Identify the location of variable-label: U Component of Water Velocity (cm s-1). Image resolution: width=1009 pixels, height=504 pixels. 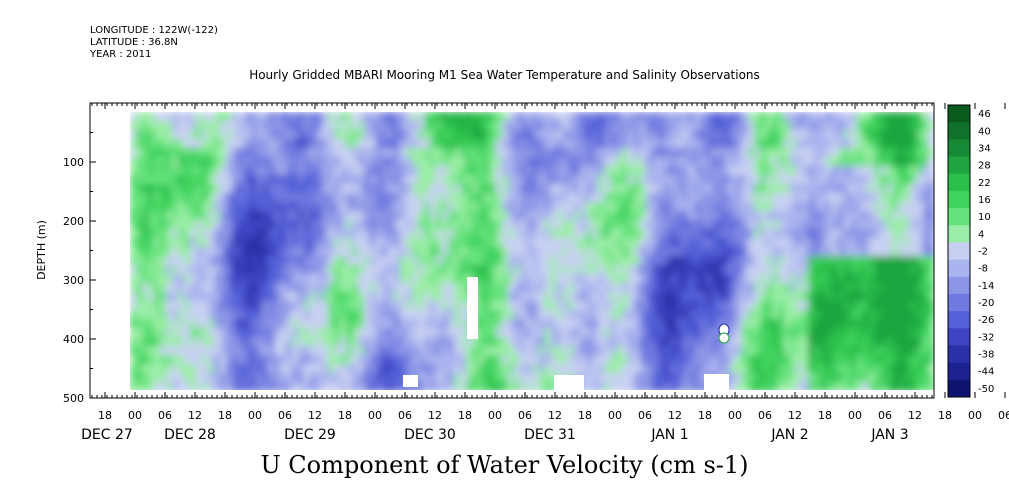
(504, 465).